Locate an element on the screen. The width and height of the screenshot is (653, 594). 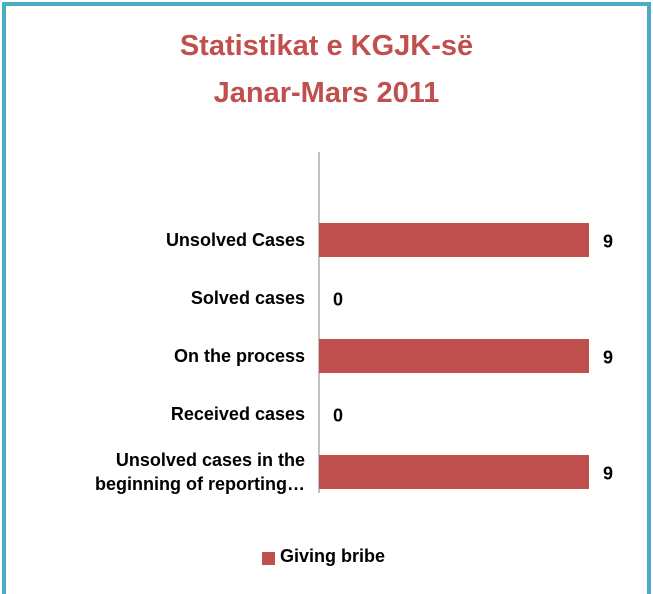
chart-title: Janar-Mars 2011 is located at coordinates (326, 93).